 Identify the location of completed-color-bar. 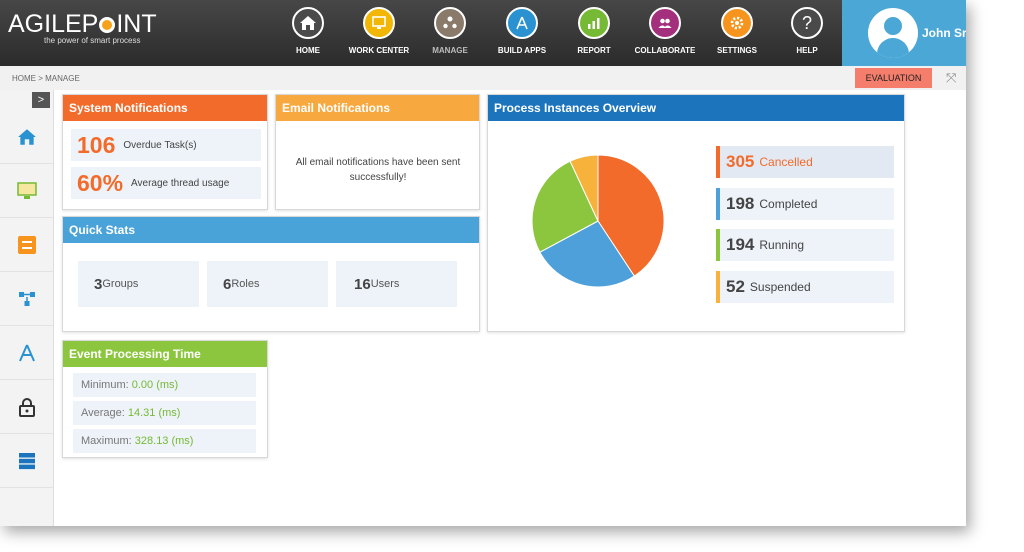
(718, 204).